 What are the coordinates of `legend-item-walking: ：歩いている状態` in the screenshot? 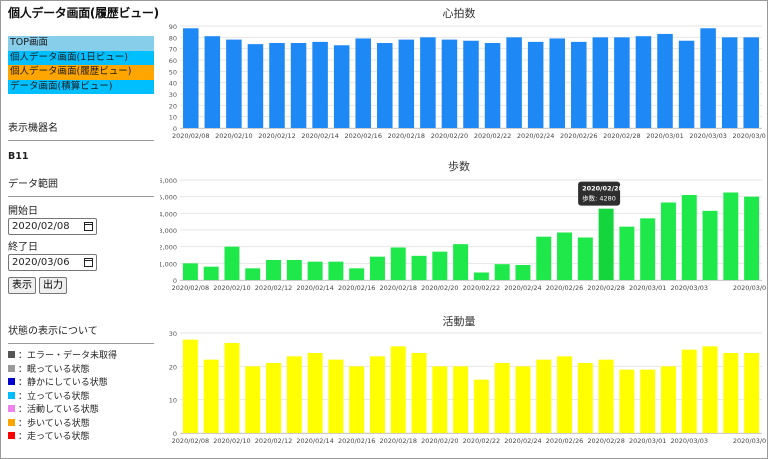 It's located at (81, 423).